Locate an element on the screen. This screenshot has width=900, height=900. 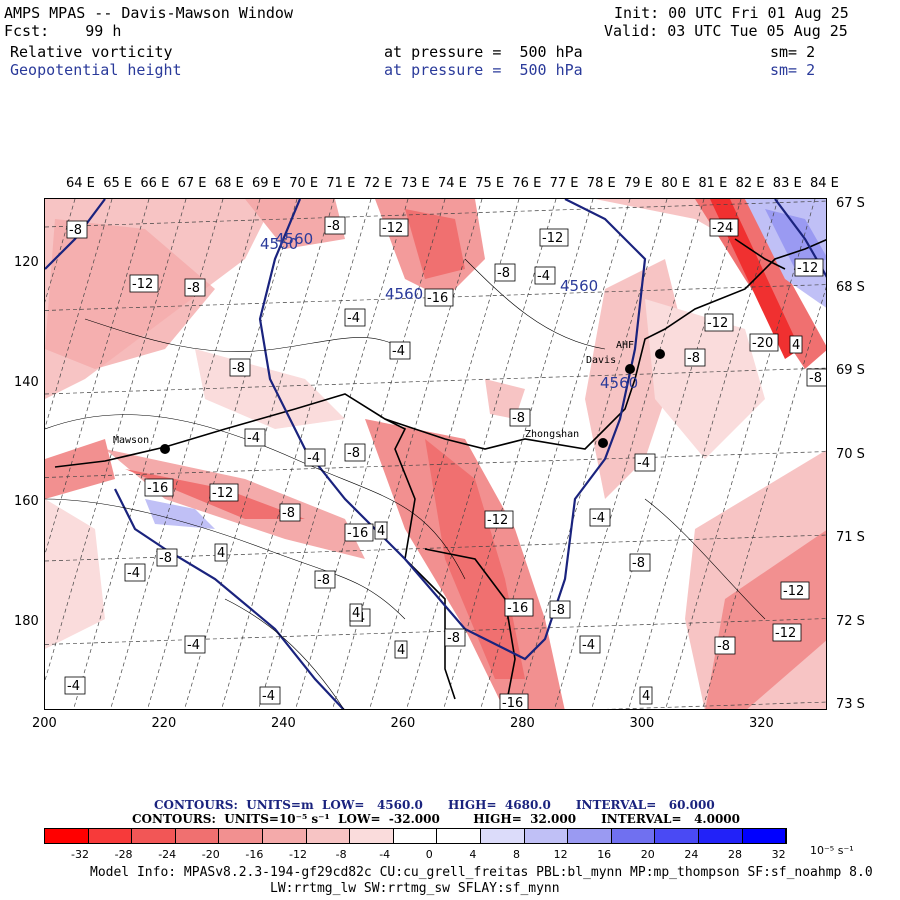
lon-label: 68 E is located at coordinates (229, 183).